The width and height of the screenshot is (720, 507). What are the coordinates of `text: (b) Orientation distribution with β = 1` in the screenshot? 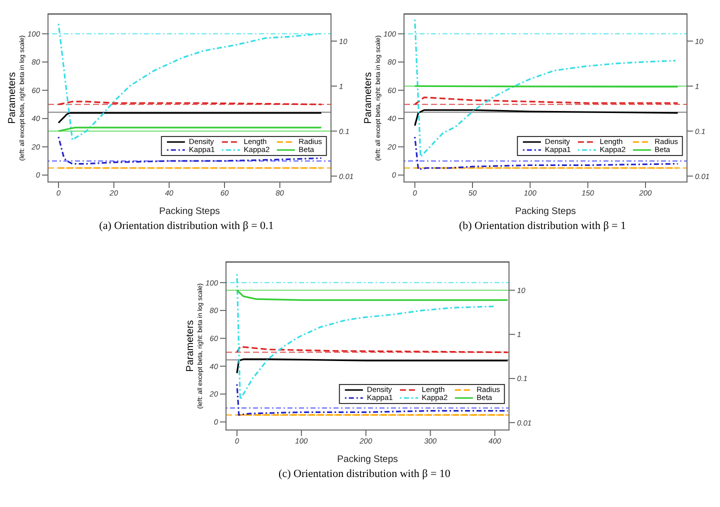 It's located at (542, 226).